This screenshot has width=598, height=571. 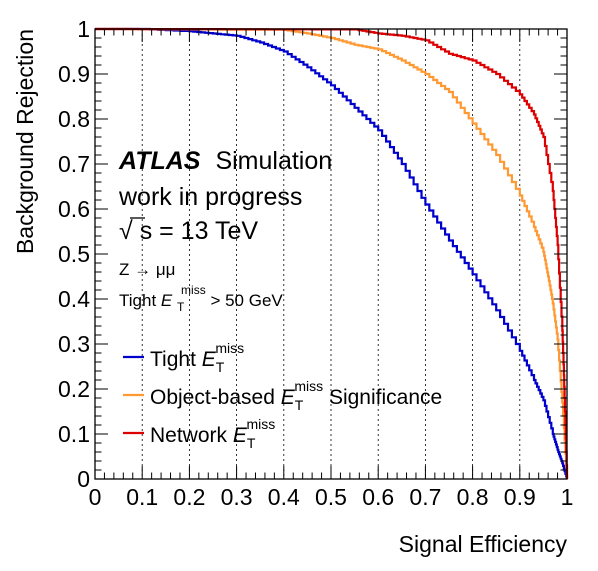 What do you see at coordinates (126, 231) in the screenshot?
I see `sqrt-symbol: √` at bounding box center [126, 231].